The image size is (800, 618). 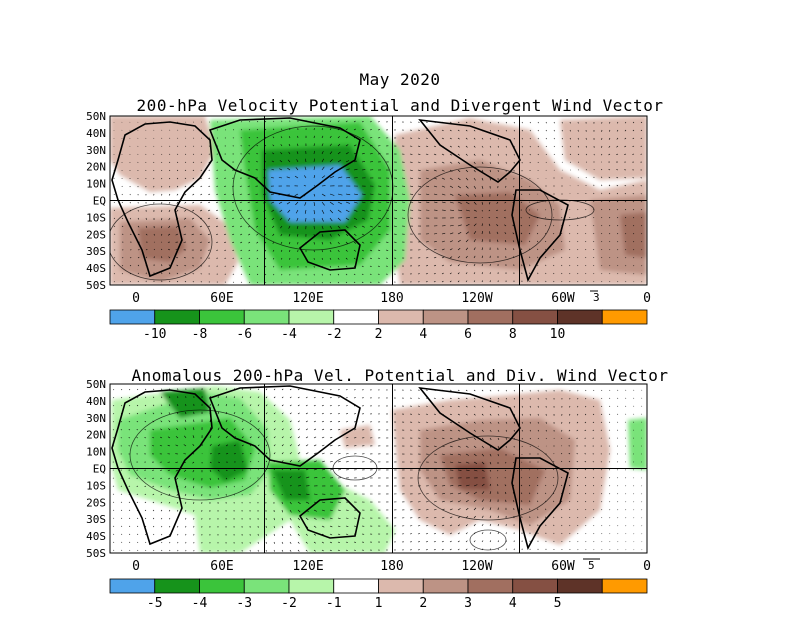 I want to click on figure-title: May 2020, so click(x=400, y=79).